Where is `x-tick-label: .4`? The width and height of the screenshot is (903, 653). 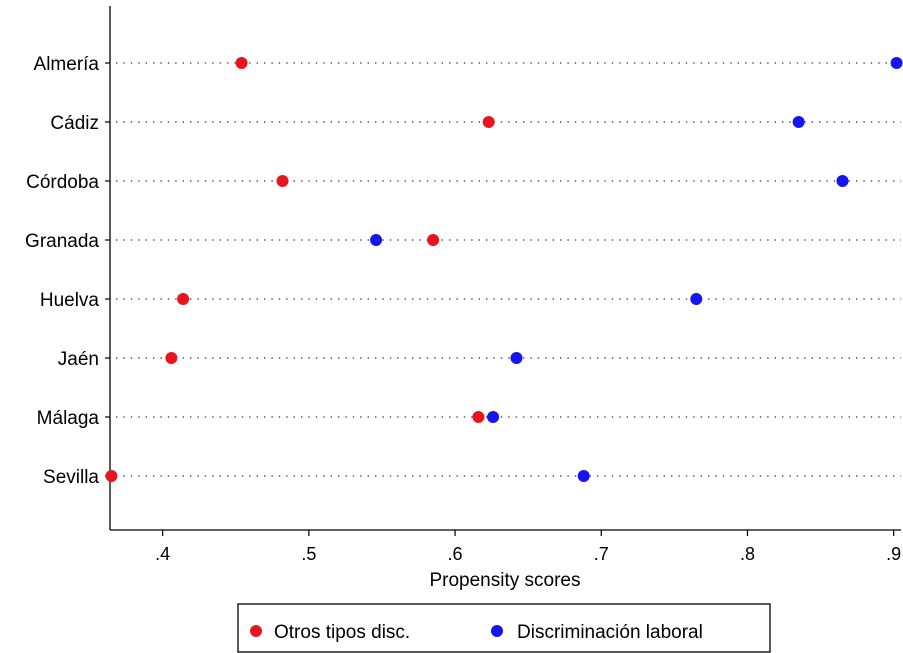
x-tick-label: .4 is located at coordinates (162, 554).